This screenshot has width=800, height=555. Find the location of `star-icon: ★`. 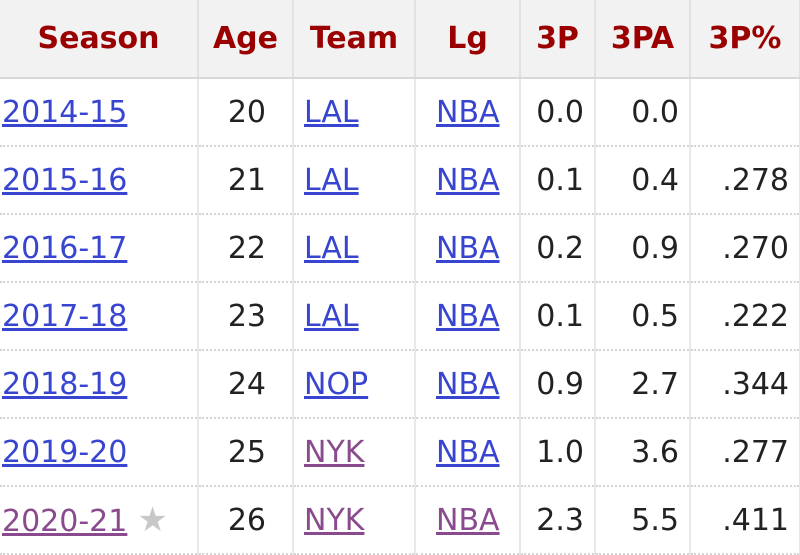

star-icon: ★ is located at coordinates (152, 520).